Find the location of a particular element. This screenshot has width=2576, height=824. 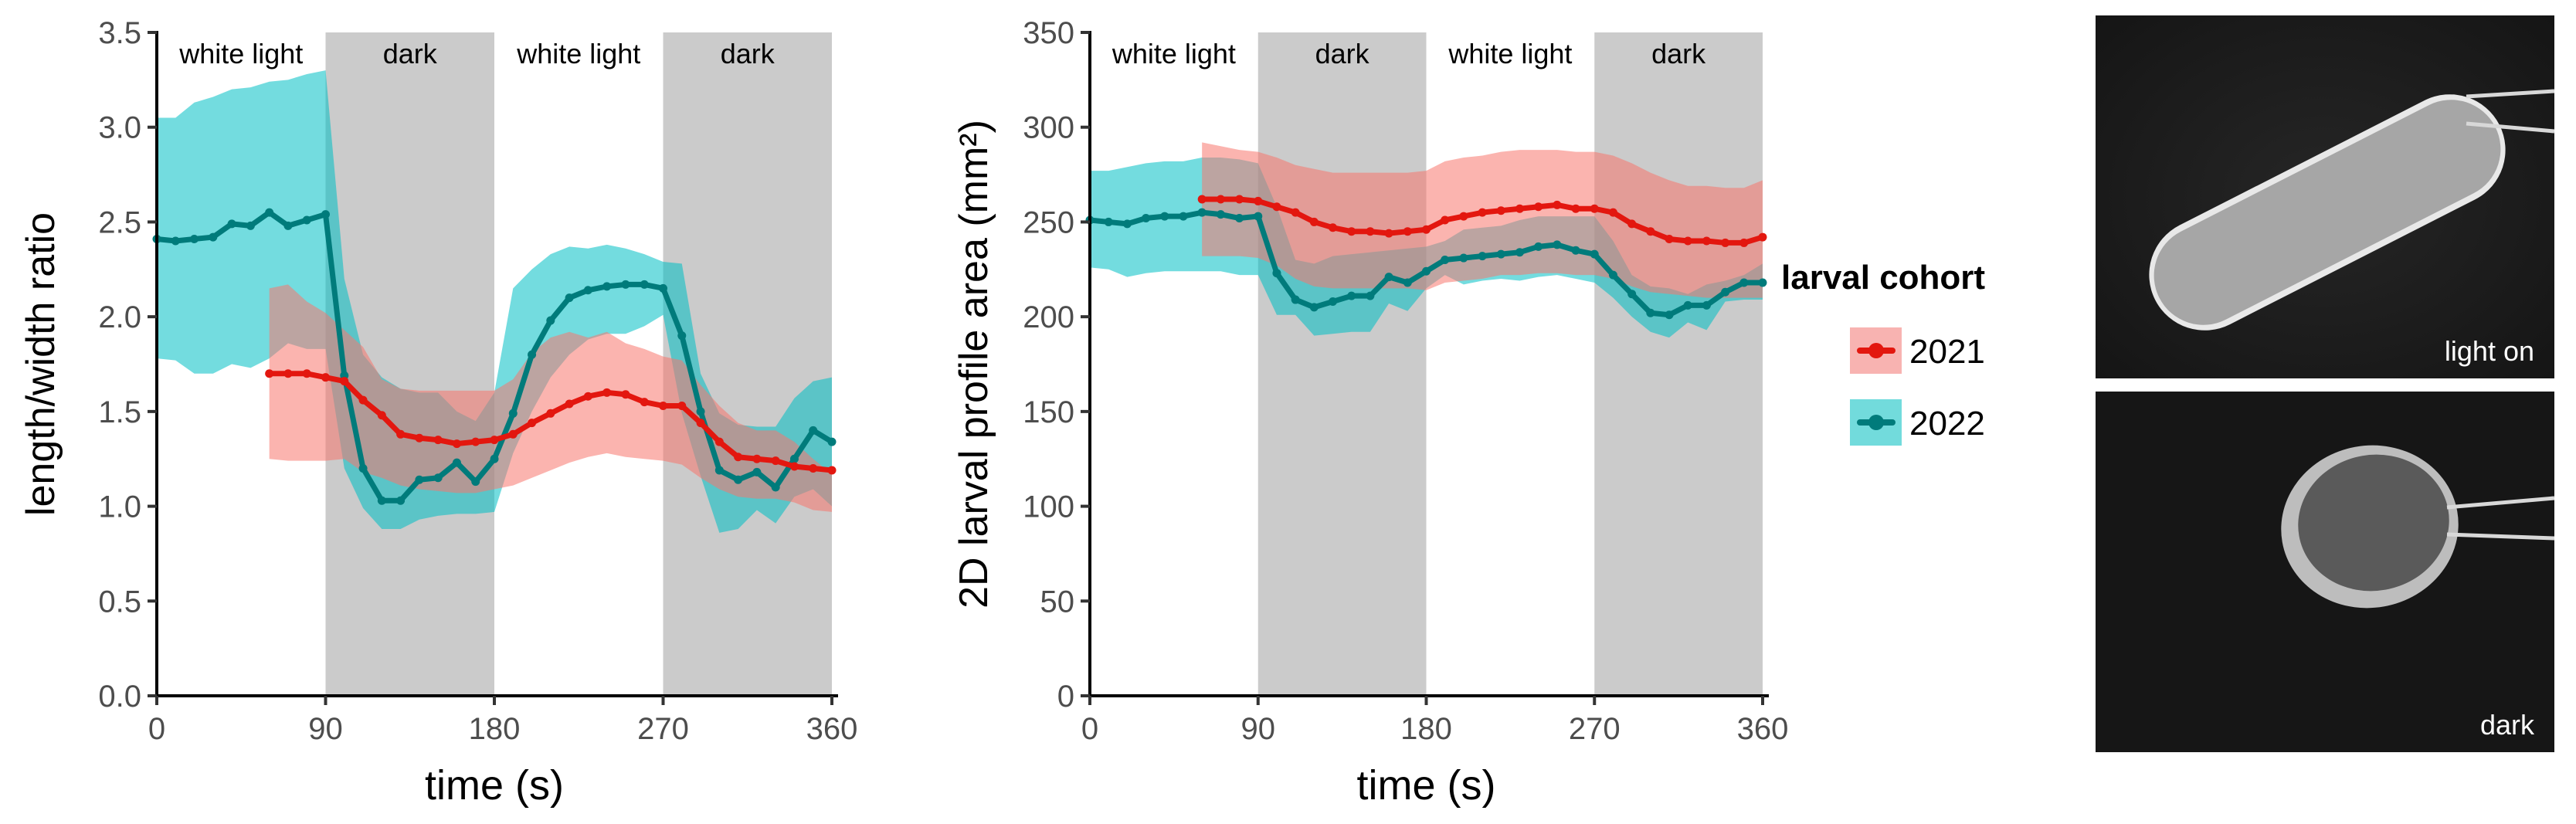

x-tick-label: 360 is located at coordinates (832, 729).